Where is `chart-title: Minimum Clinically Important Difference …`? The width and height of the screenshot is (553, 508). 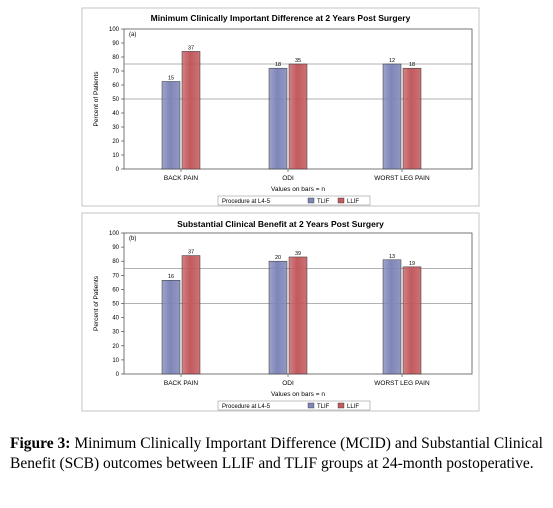
chart-title: Minimum Clinically Important Difference … is located at coordinates (281, 18).